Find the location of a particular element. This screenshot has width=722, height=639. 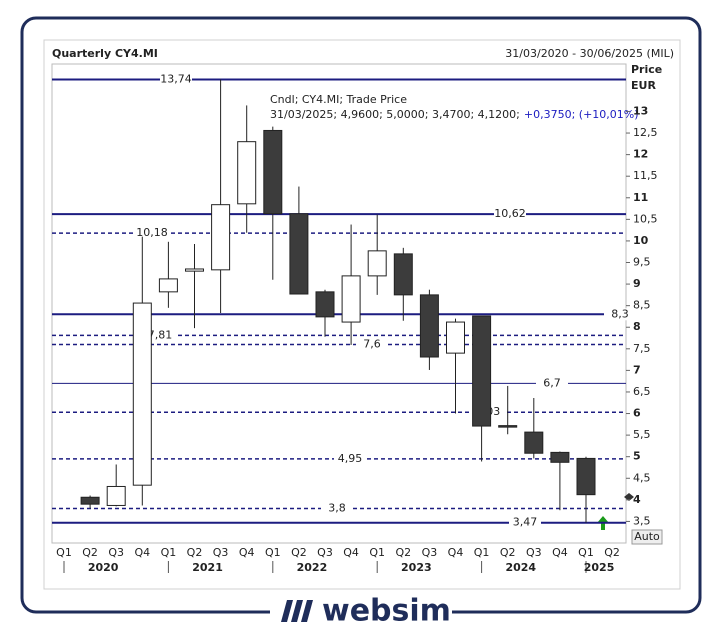

y-tick-label: 3,5 is located at coordinates (642, 520).